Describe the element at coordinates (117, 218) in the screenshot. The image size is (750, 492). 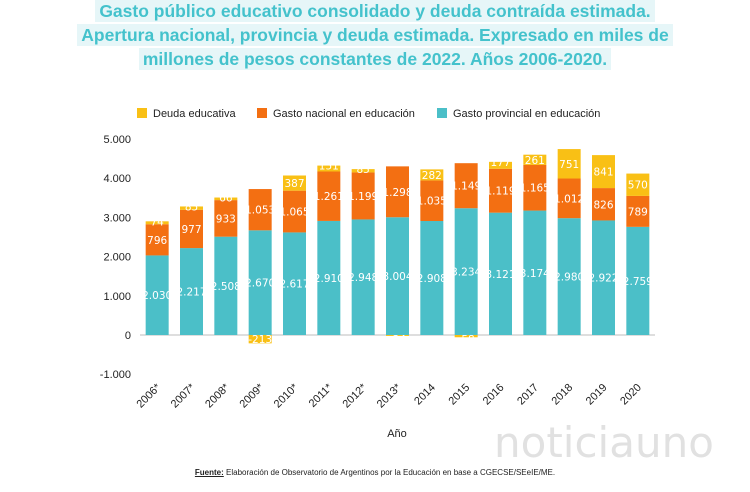
I see `y-tick-label: 3.000` at that location.